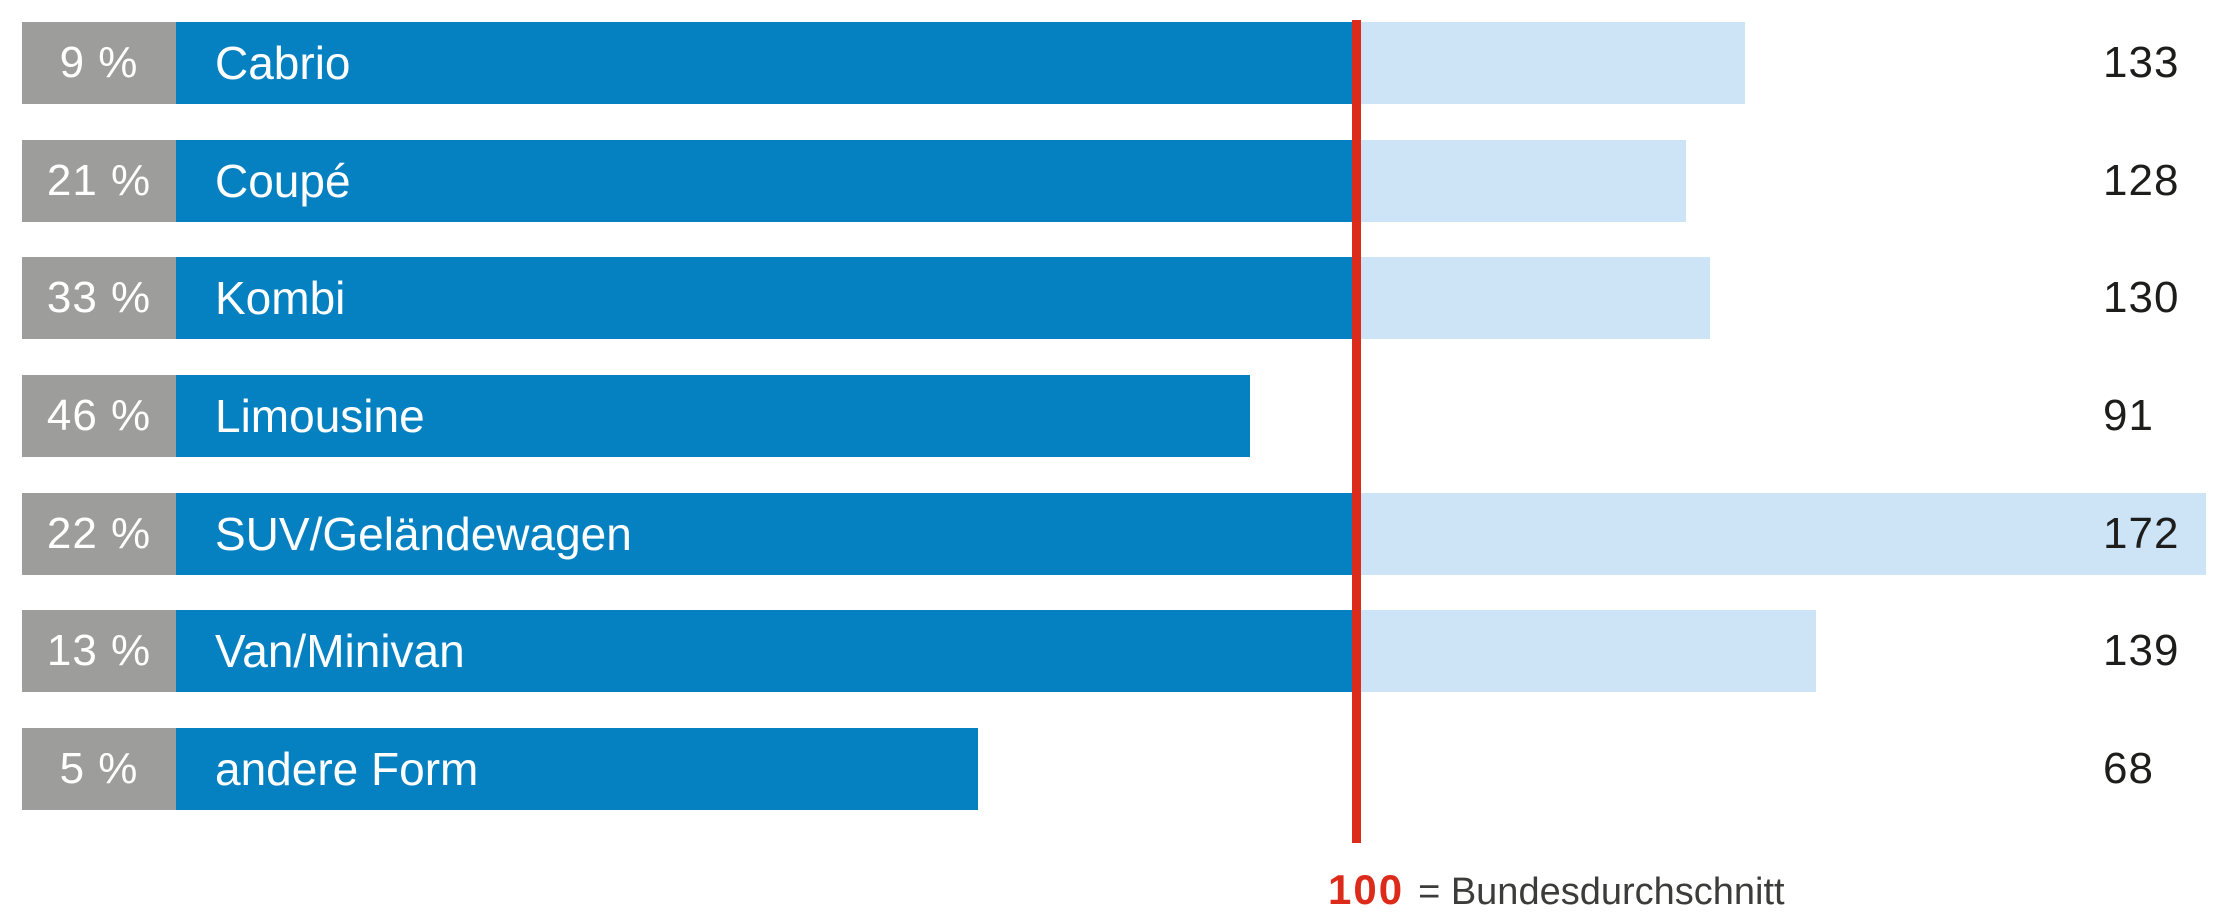  I want to click on index-value-label: 139, so click(2141, 650).